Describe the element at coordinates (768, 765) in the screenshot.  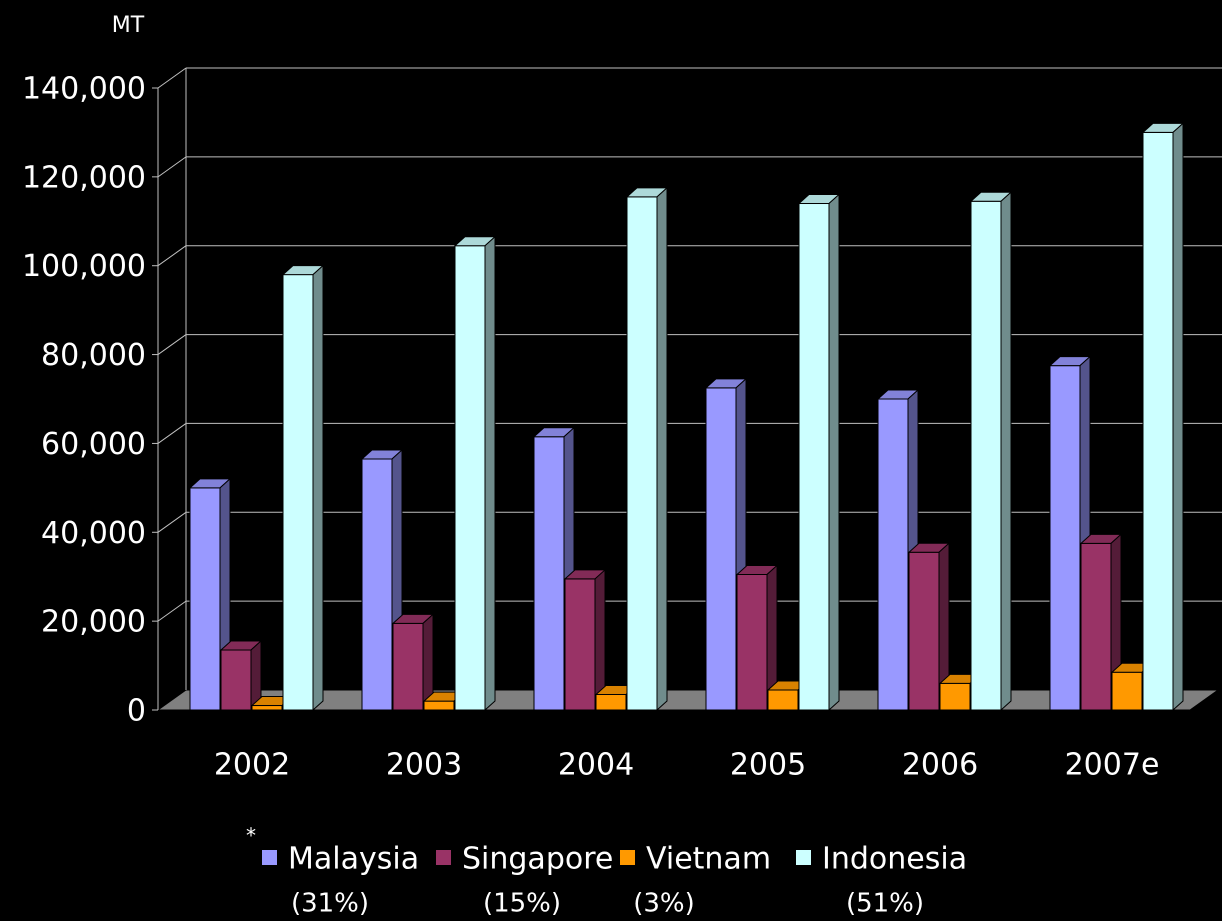
I see `x-tick-label: 2005` at that location.